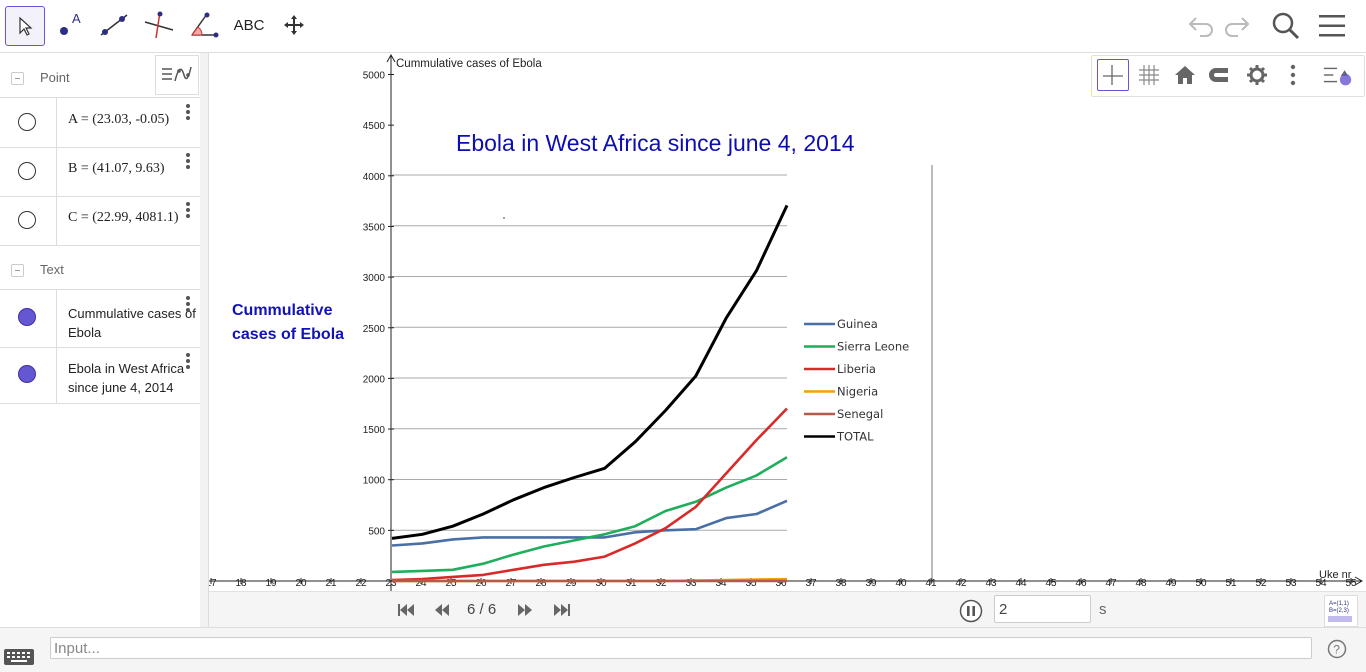  Describe the element at coordinates (1237, 25) in the screenshot. I see `redo-icon` at that location.